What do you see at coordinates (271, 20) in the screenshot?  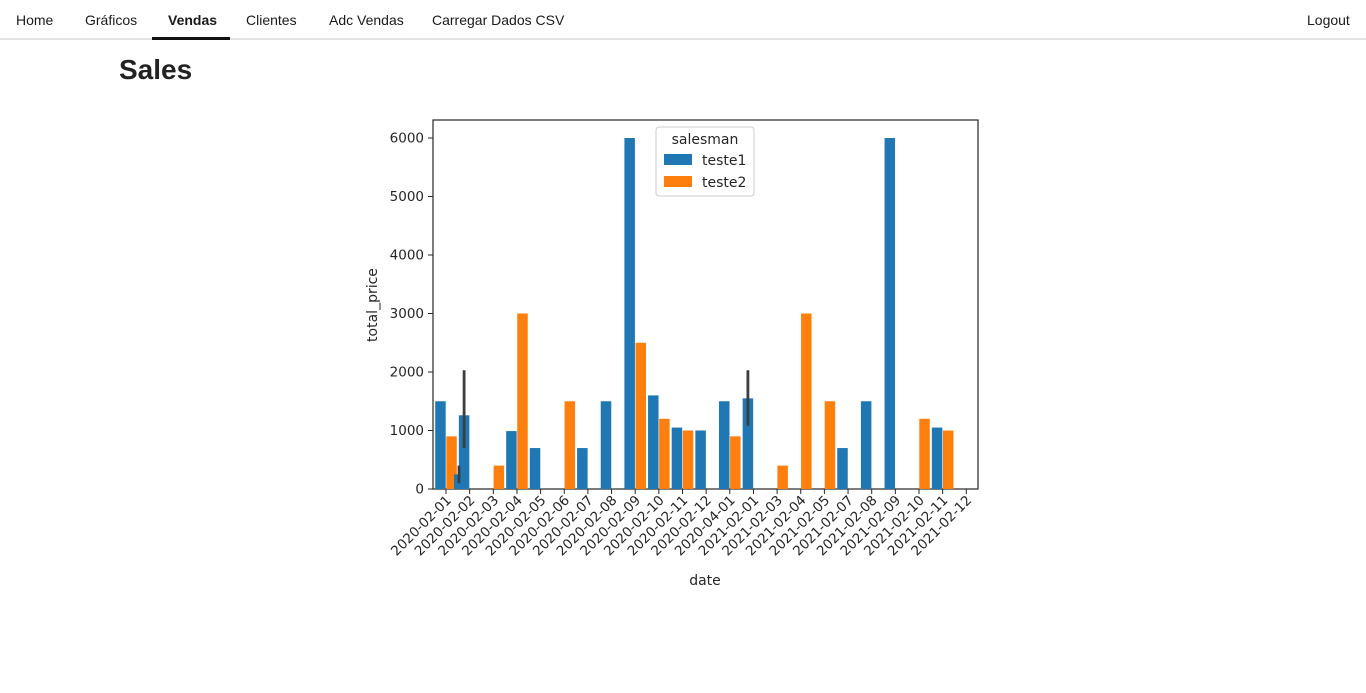 I see `nav-clientes: Clientes` at bounding box center [271, 20].